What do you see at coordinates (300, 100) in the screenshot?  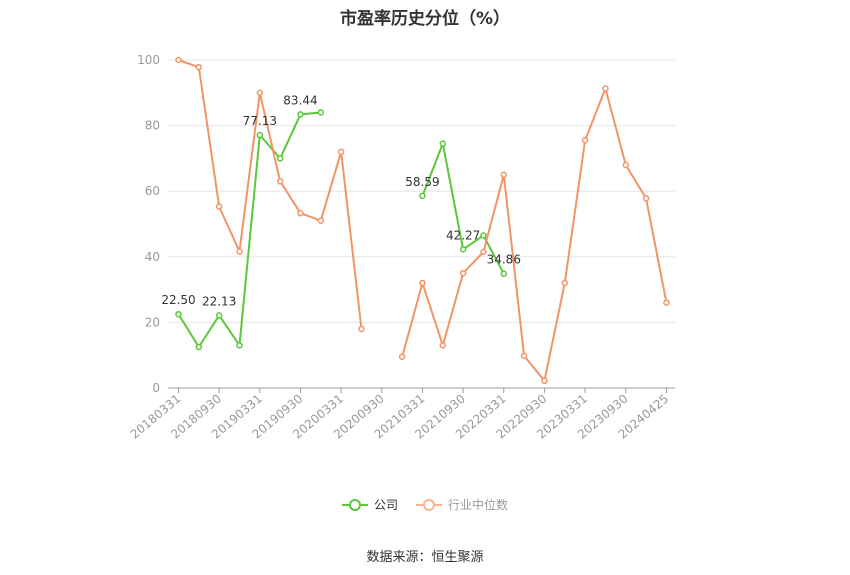 I see `data-label: 83.44` at bounding box center [300, 100].